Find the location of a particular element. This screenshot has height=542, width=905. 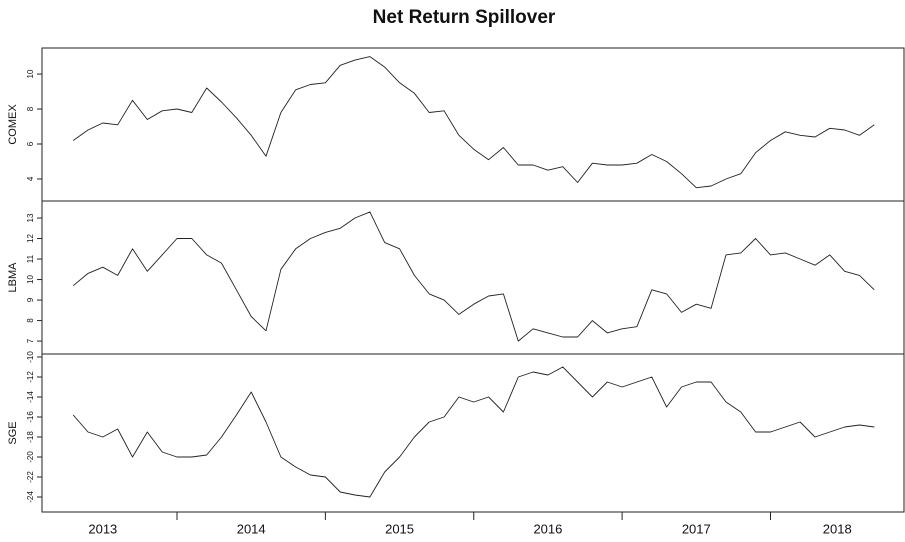

x-tick-label: 2013 is located at coordinates (102, 528).